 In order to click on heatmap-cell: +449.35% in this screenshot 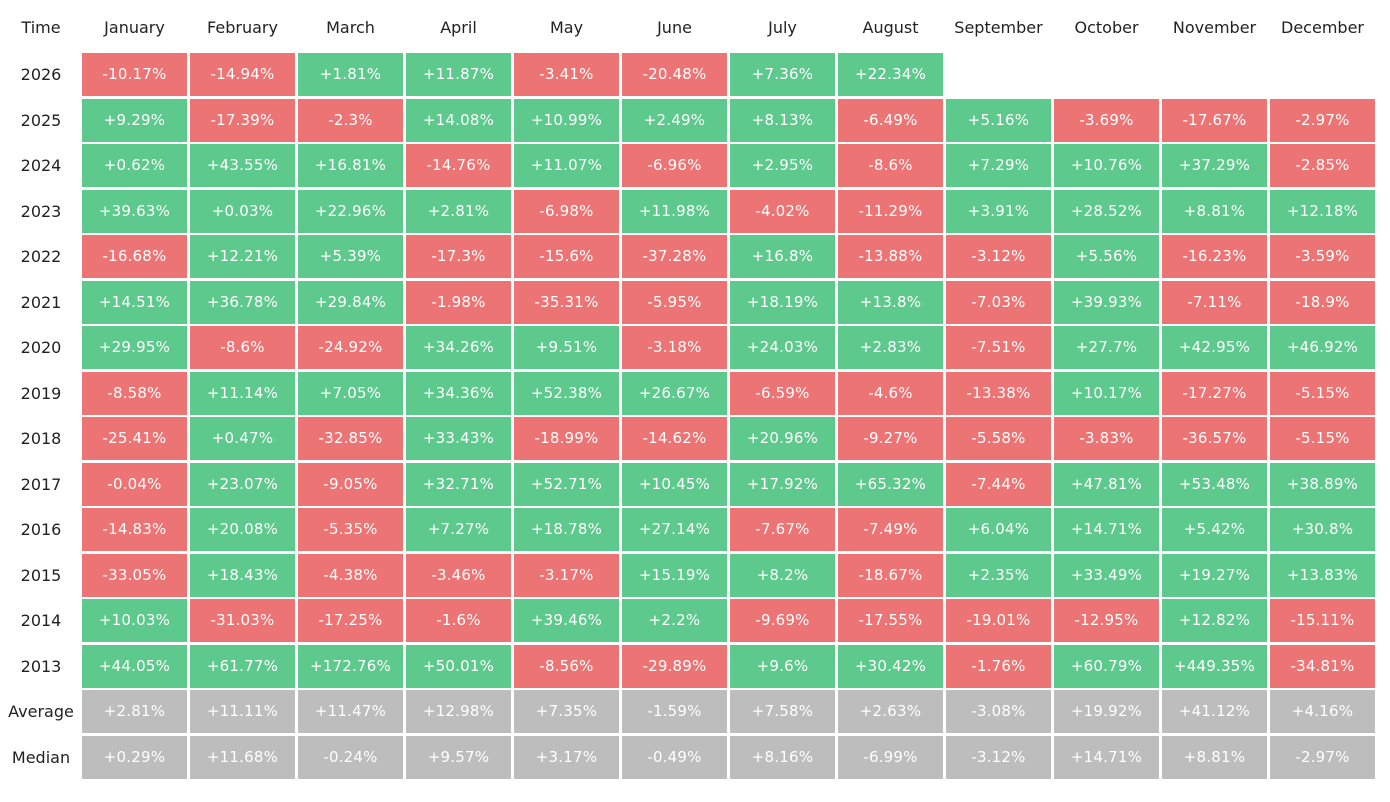, I will do `click(1214, 666)`.